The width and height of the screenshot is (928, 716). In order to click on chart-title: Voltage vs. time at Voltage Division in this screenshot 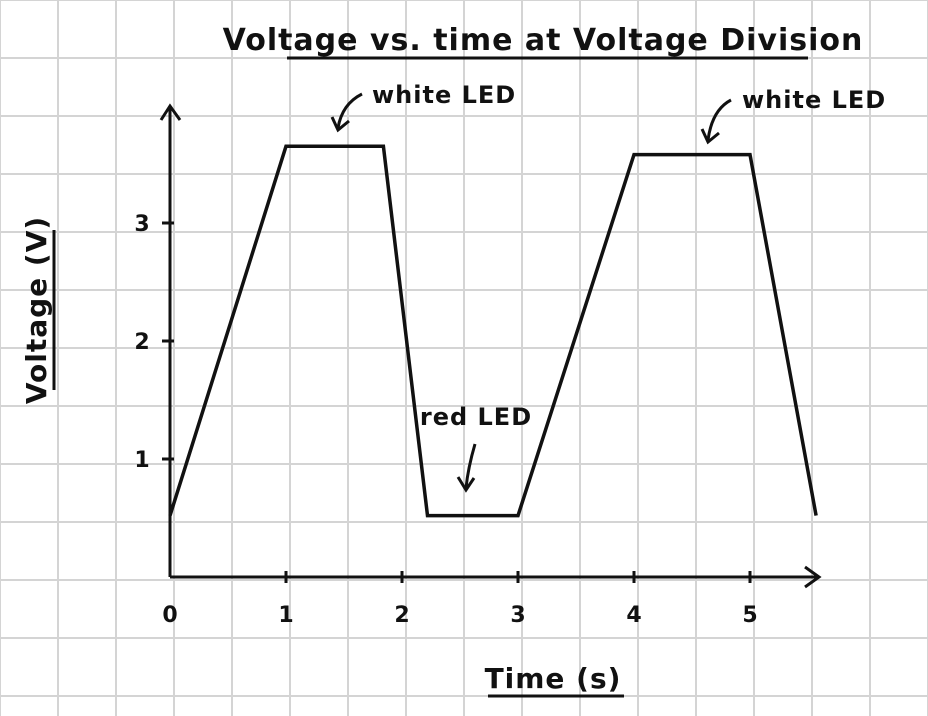, I will do `click(543, 40)`.